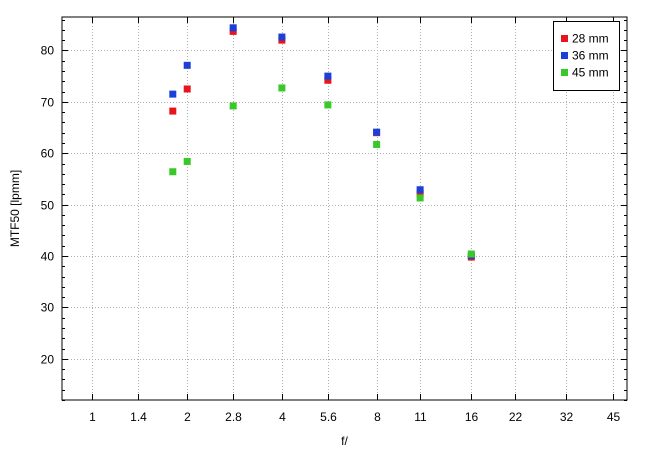 This screenshot has height=455, width=650. Describe the element at coordinates (15, 208) in the screenshot. I see `y-axis-title: MTF50 [lpmm]` at that location.